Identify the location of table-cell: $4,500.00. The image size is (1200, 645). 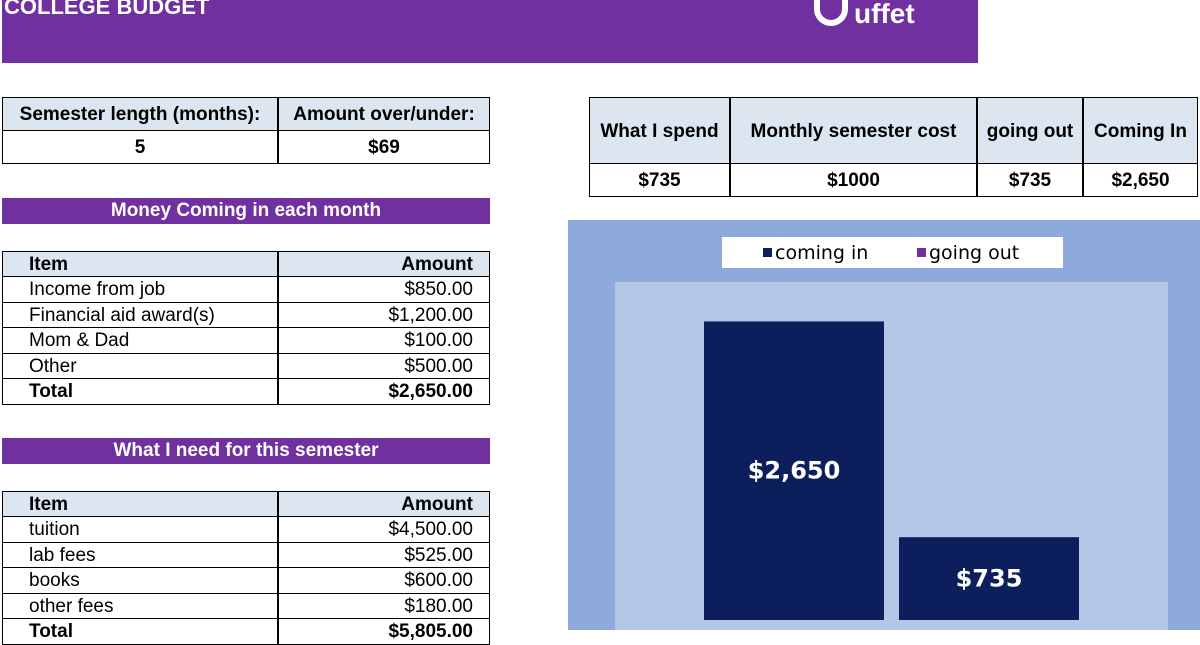
(384, 530).